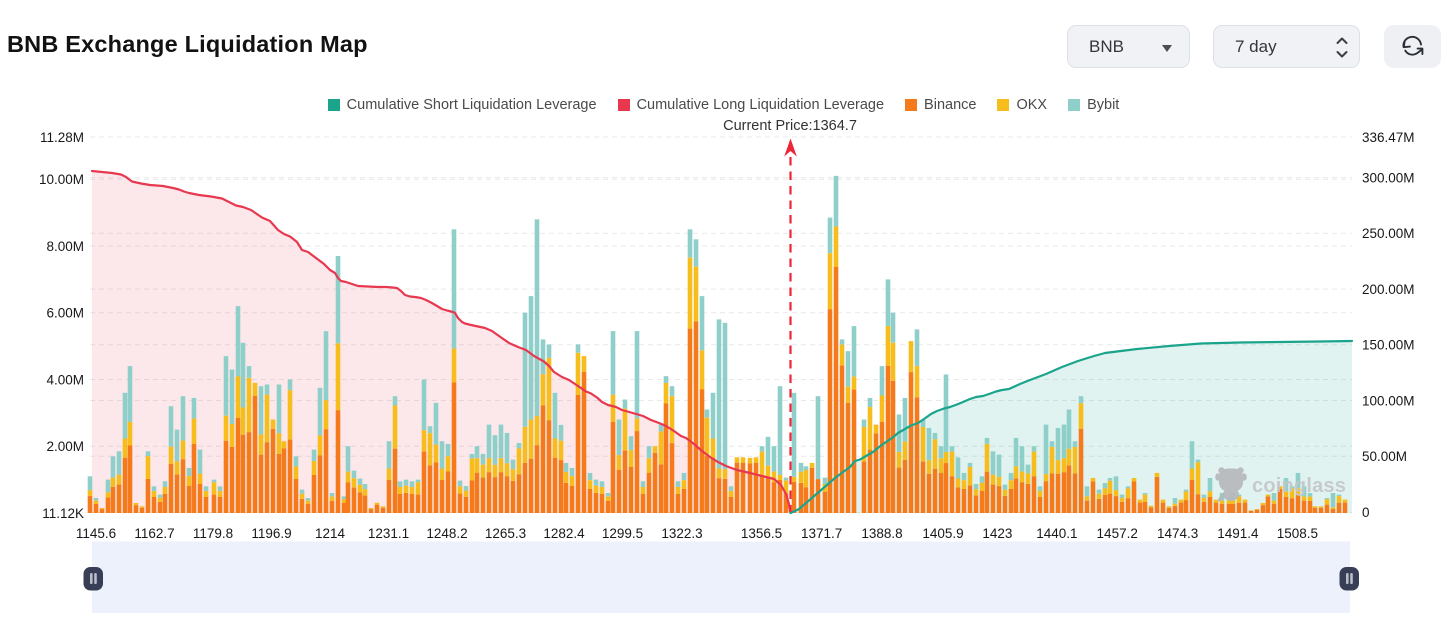 This screenshot has height=618, width=1450. Describe the element at coordinates (65, 446) in the screenshot. I see `svg-text: 2.00M` at that location.